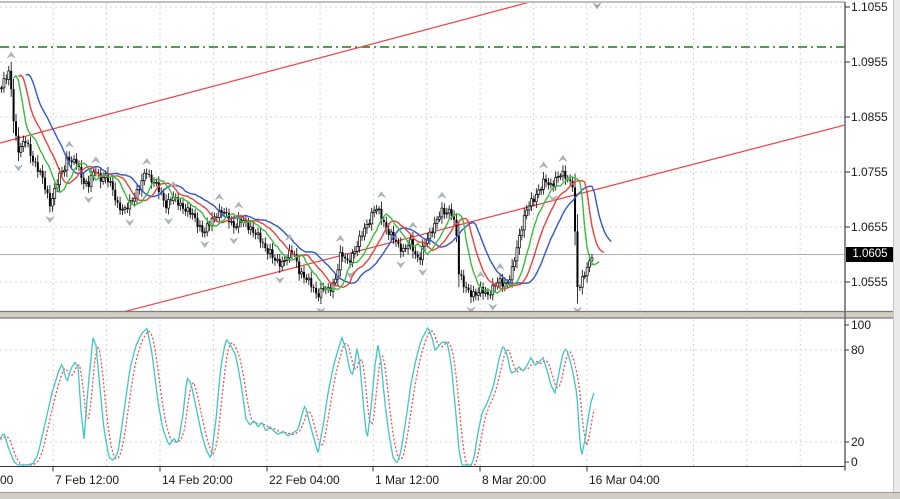 Image resolution: width=900 pixels, height=499 pixels. Describe the element at coordinates (861, 325) in the screenshot. I see `oscillator-tick-label: 100` at that location.